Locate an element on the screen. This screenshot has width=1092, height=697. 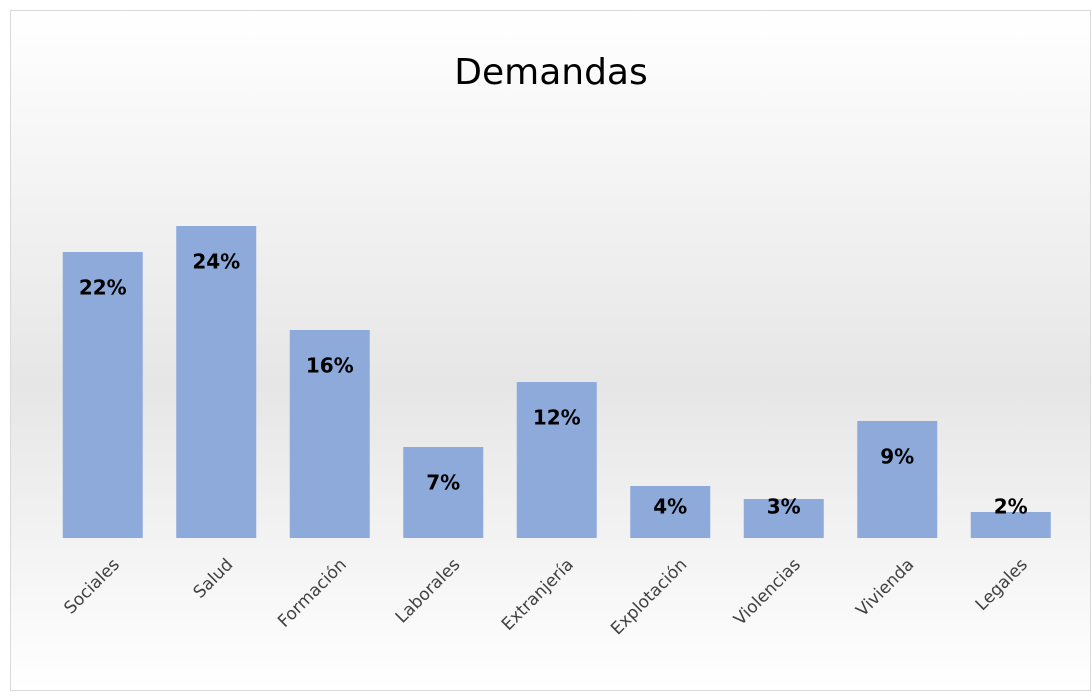
data-label: 4% is located at coordinates (670, 507).